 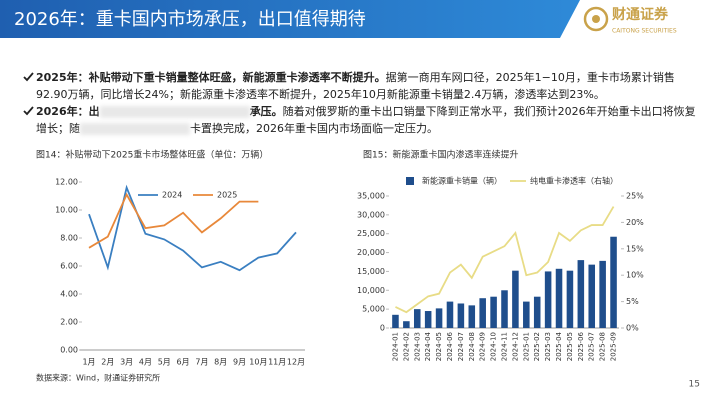 What do you see at coordinates (526, 346) in the screenshot?
I see `x-tick-label: 2025-01` at bounding box center [526, 346].